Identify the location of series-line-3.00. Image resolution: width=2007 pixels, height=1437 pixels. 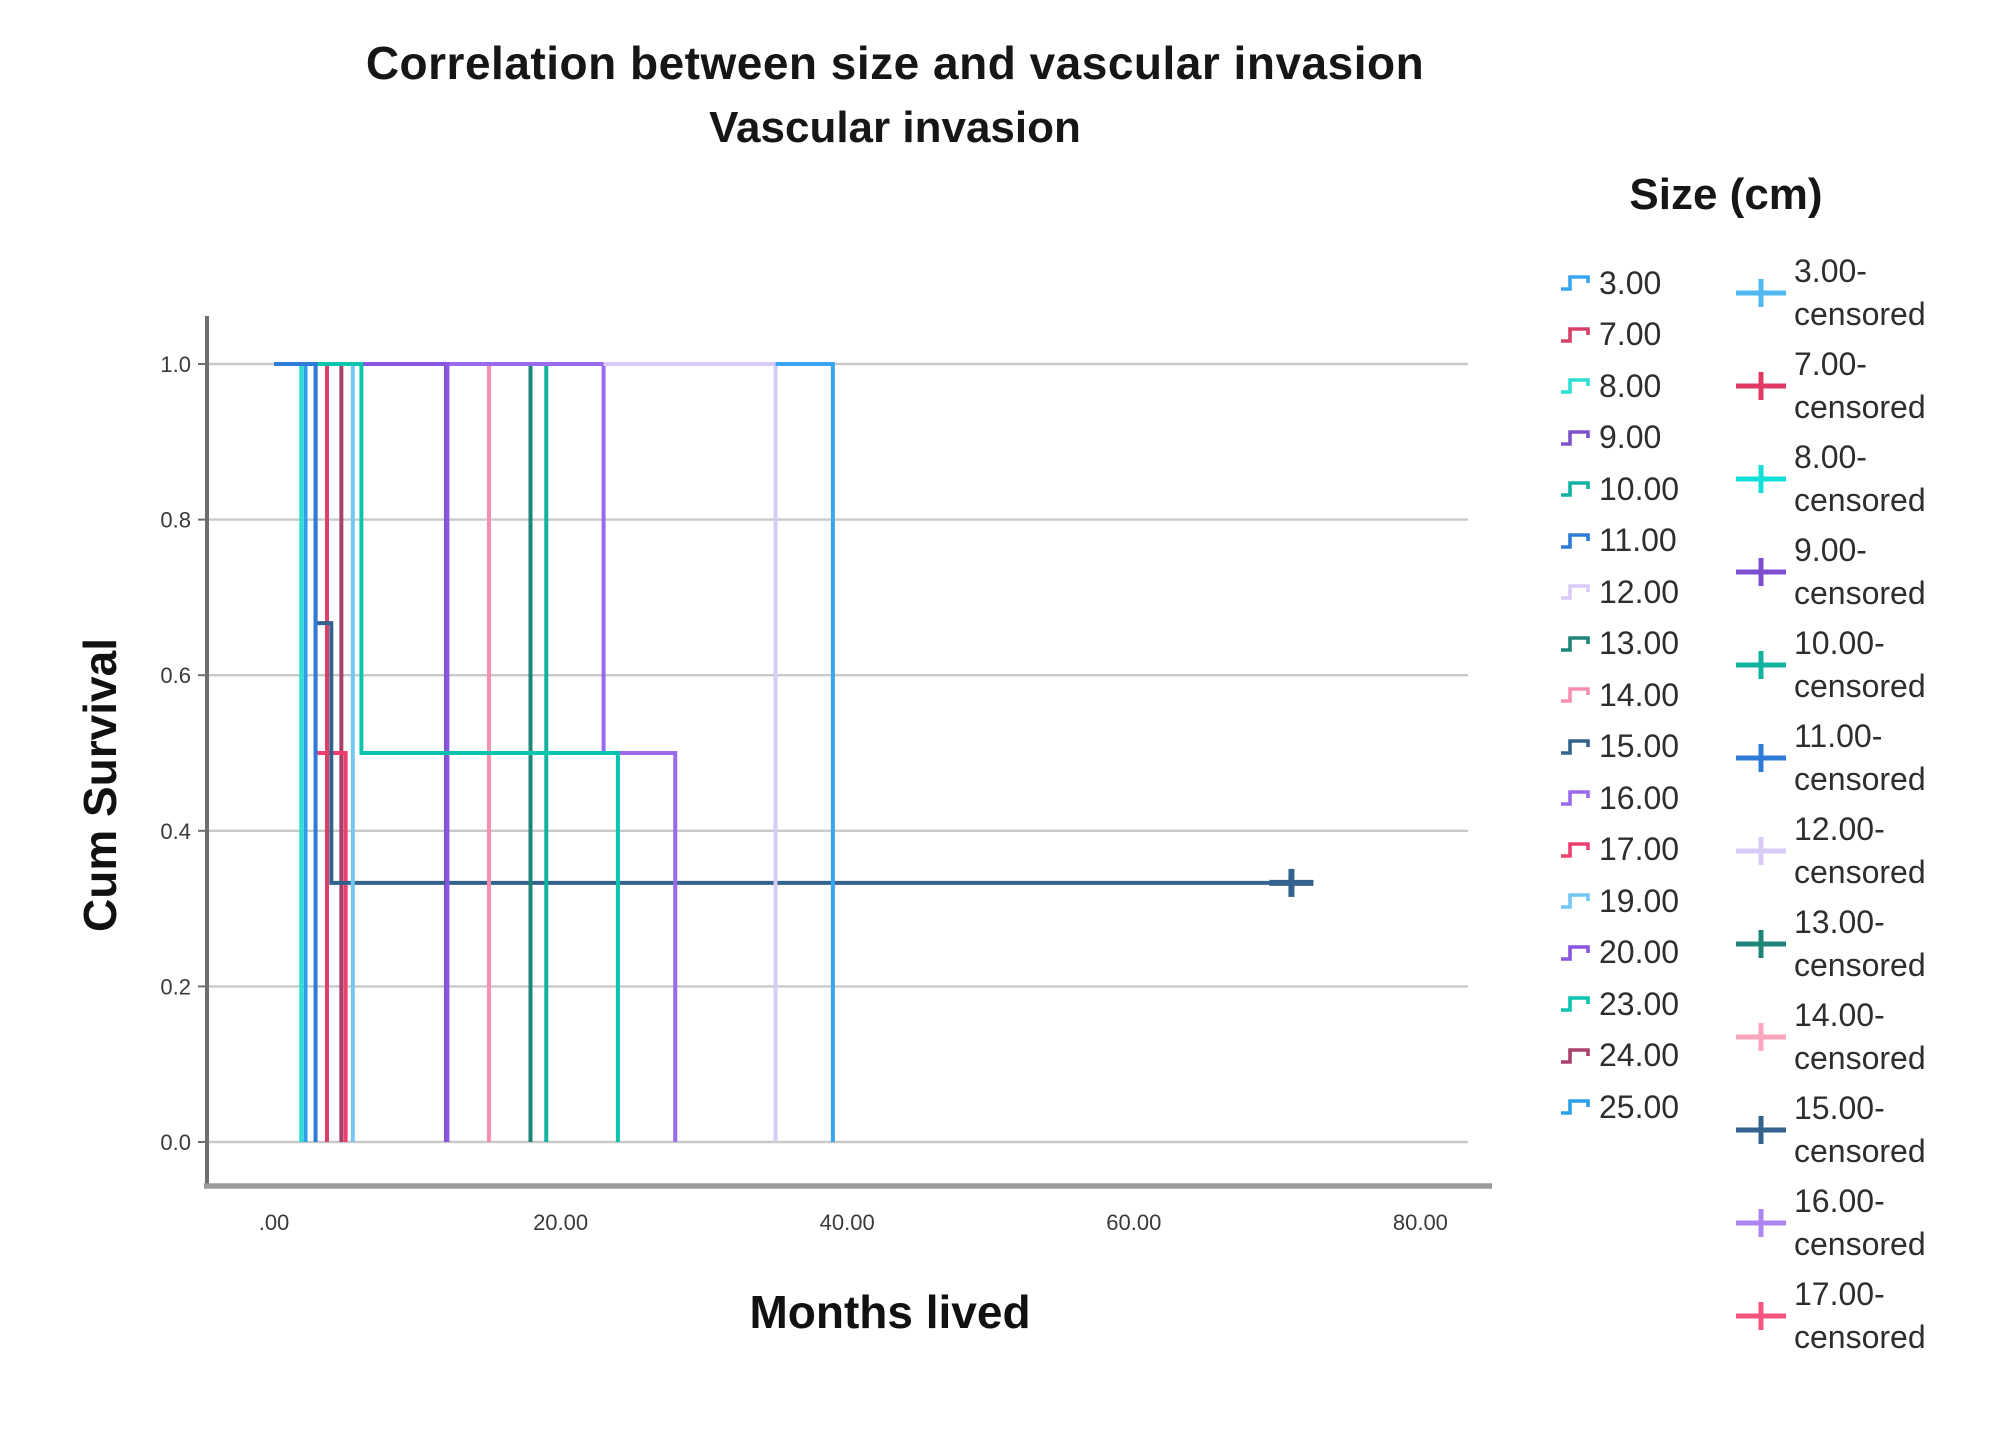
(805, 752).